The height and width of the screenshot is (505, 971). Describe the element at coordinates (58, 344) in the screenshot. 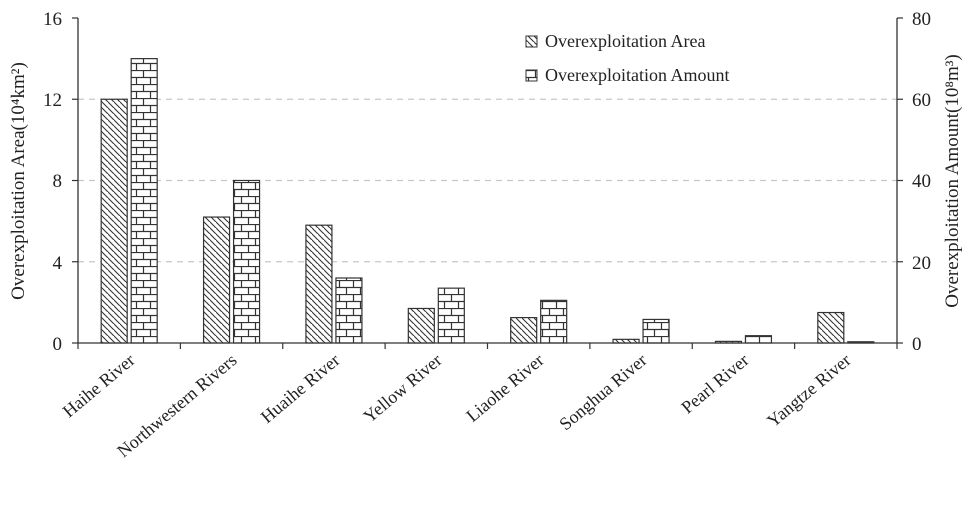

I see `left-tick-label: 0` at that location.